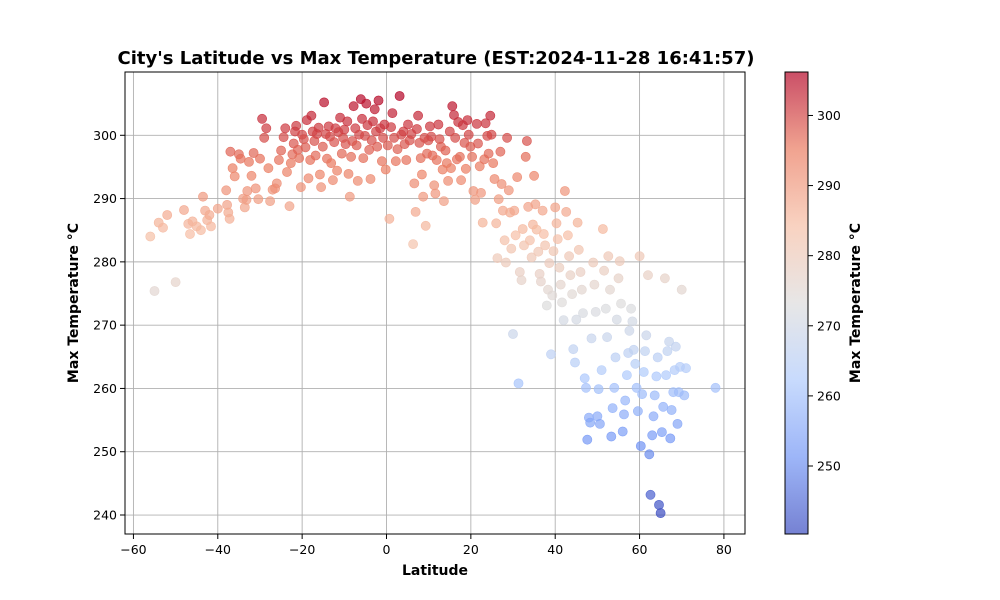 The width and height of the screenshot is (1000, 600). I want to click on x-tick-label: 60, so click(640, 549).